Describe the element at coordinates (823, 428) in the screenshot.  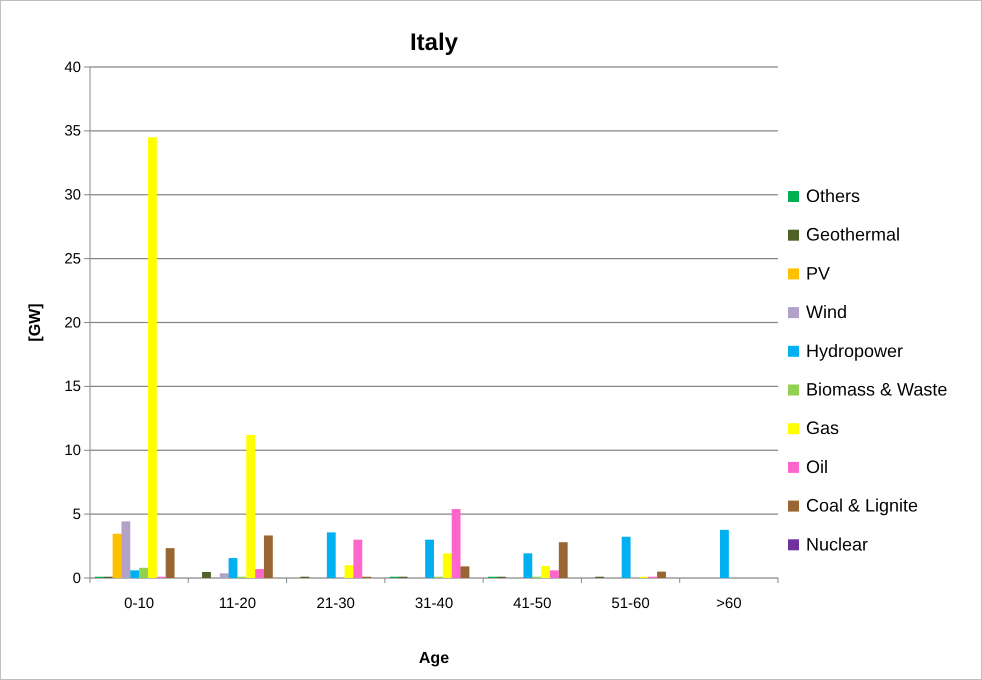
I see `legend-label: Gas` at that location.